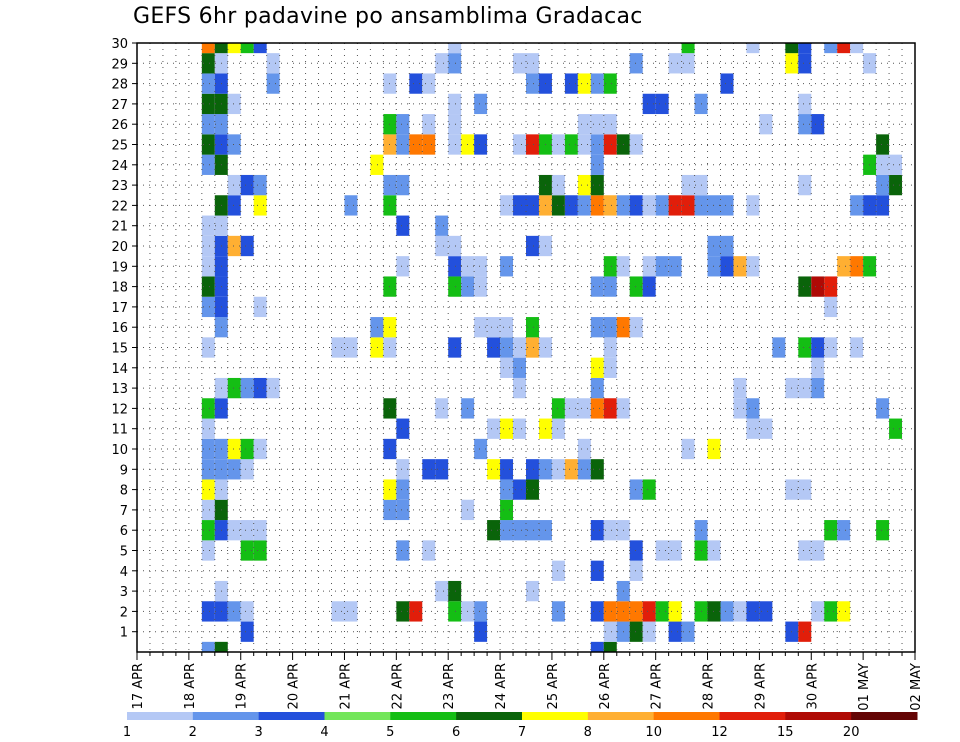 The width and height of the screenshot is (960, 742). I want to click on y-tick-label: 8, so click(124, 491).